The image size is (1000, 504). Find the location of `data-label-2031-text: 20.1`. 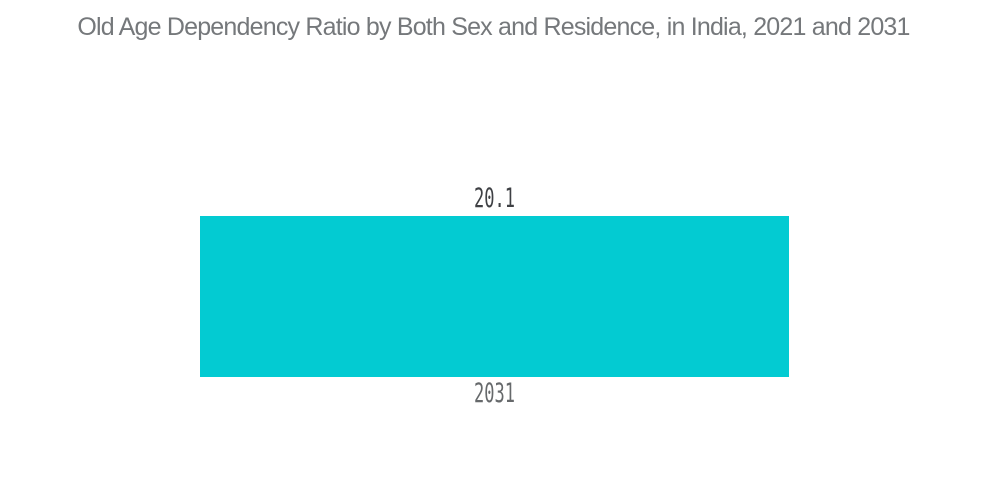

data-label-2031-text: 20.1 is located at coordinates (494, 198).